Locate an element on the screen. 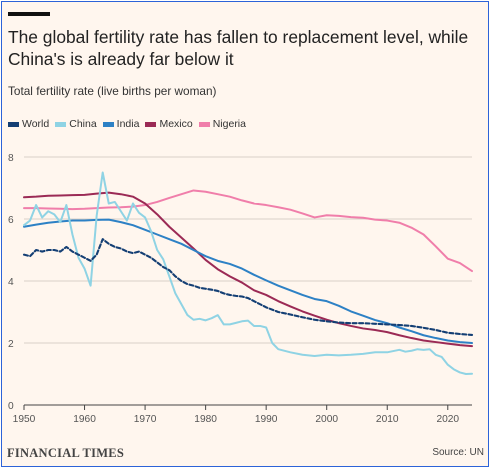  x-tick-label-2010: 2010 is located at coordinates (387, 419).